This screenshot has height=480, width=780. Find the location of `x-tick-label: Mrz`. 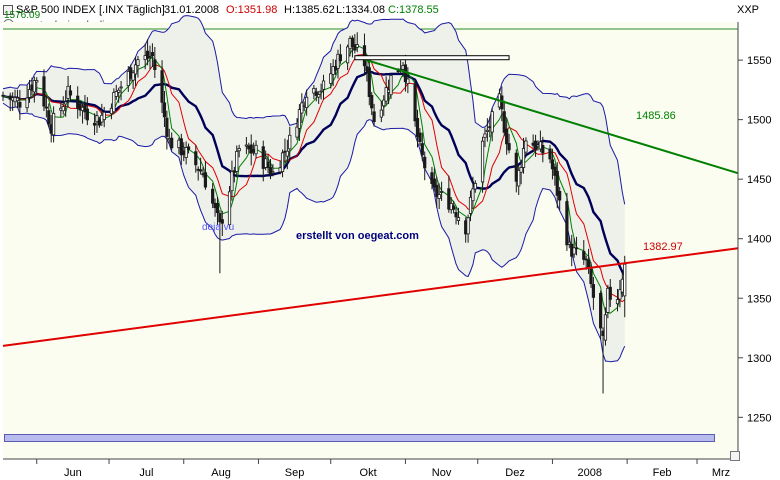

x-tick-label: Mrz is located at coordinates (721, 473).